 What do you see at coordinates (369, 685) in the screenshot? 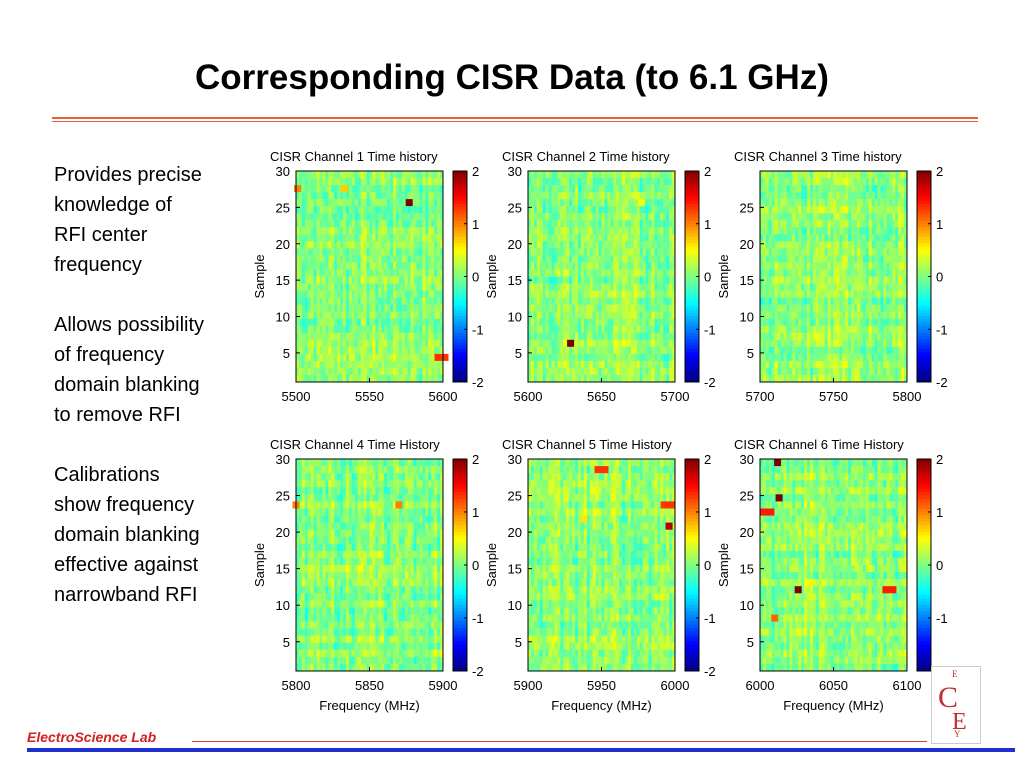
I see `x-tick-label: 5850` at bounding box center [369, 685].